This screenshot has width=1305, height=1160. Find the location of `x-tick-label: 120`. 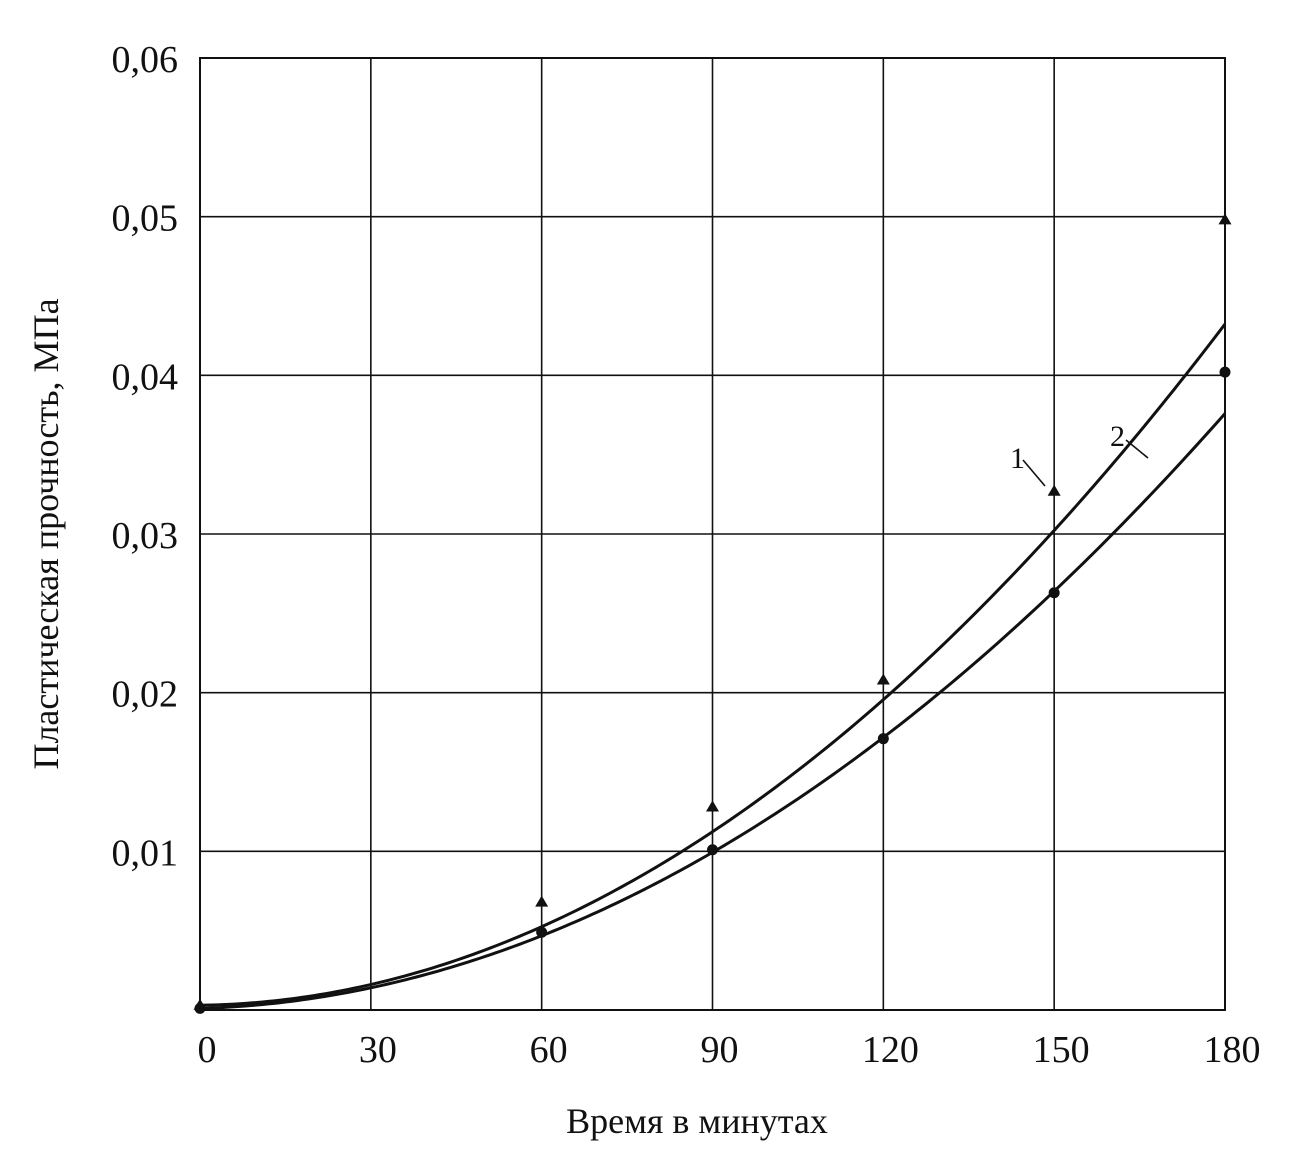

x-tick-label: 120 is located at coordinates (890, 1050).